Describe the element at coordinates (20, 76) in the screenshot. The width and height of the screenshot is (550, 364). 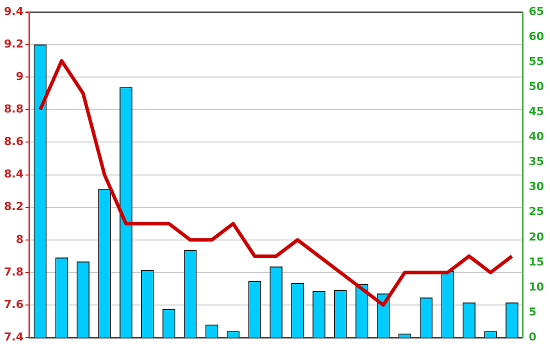
I see `y-tick-label: 9` at that location.